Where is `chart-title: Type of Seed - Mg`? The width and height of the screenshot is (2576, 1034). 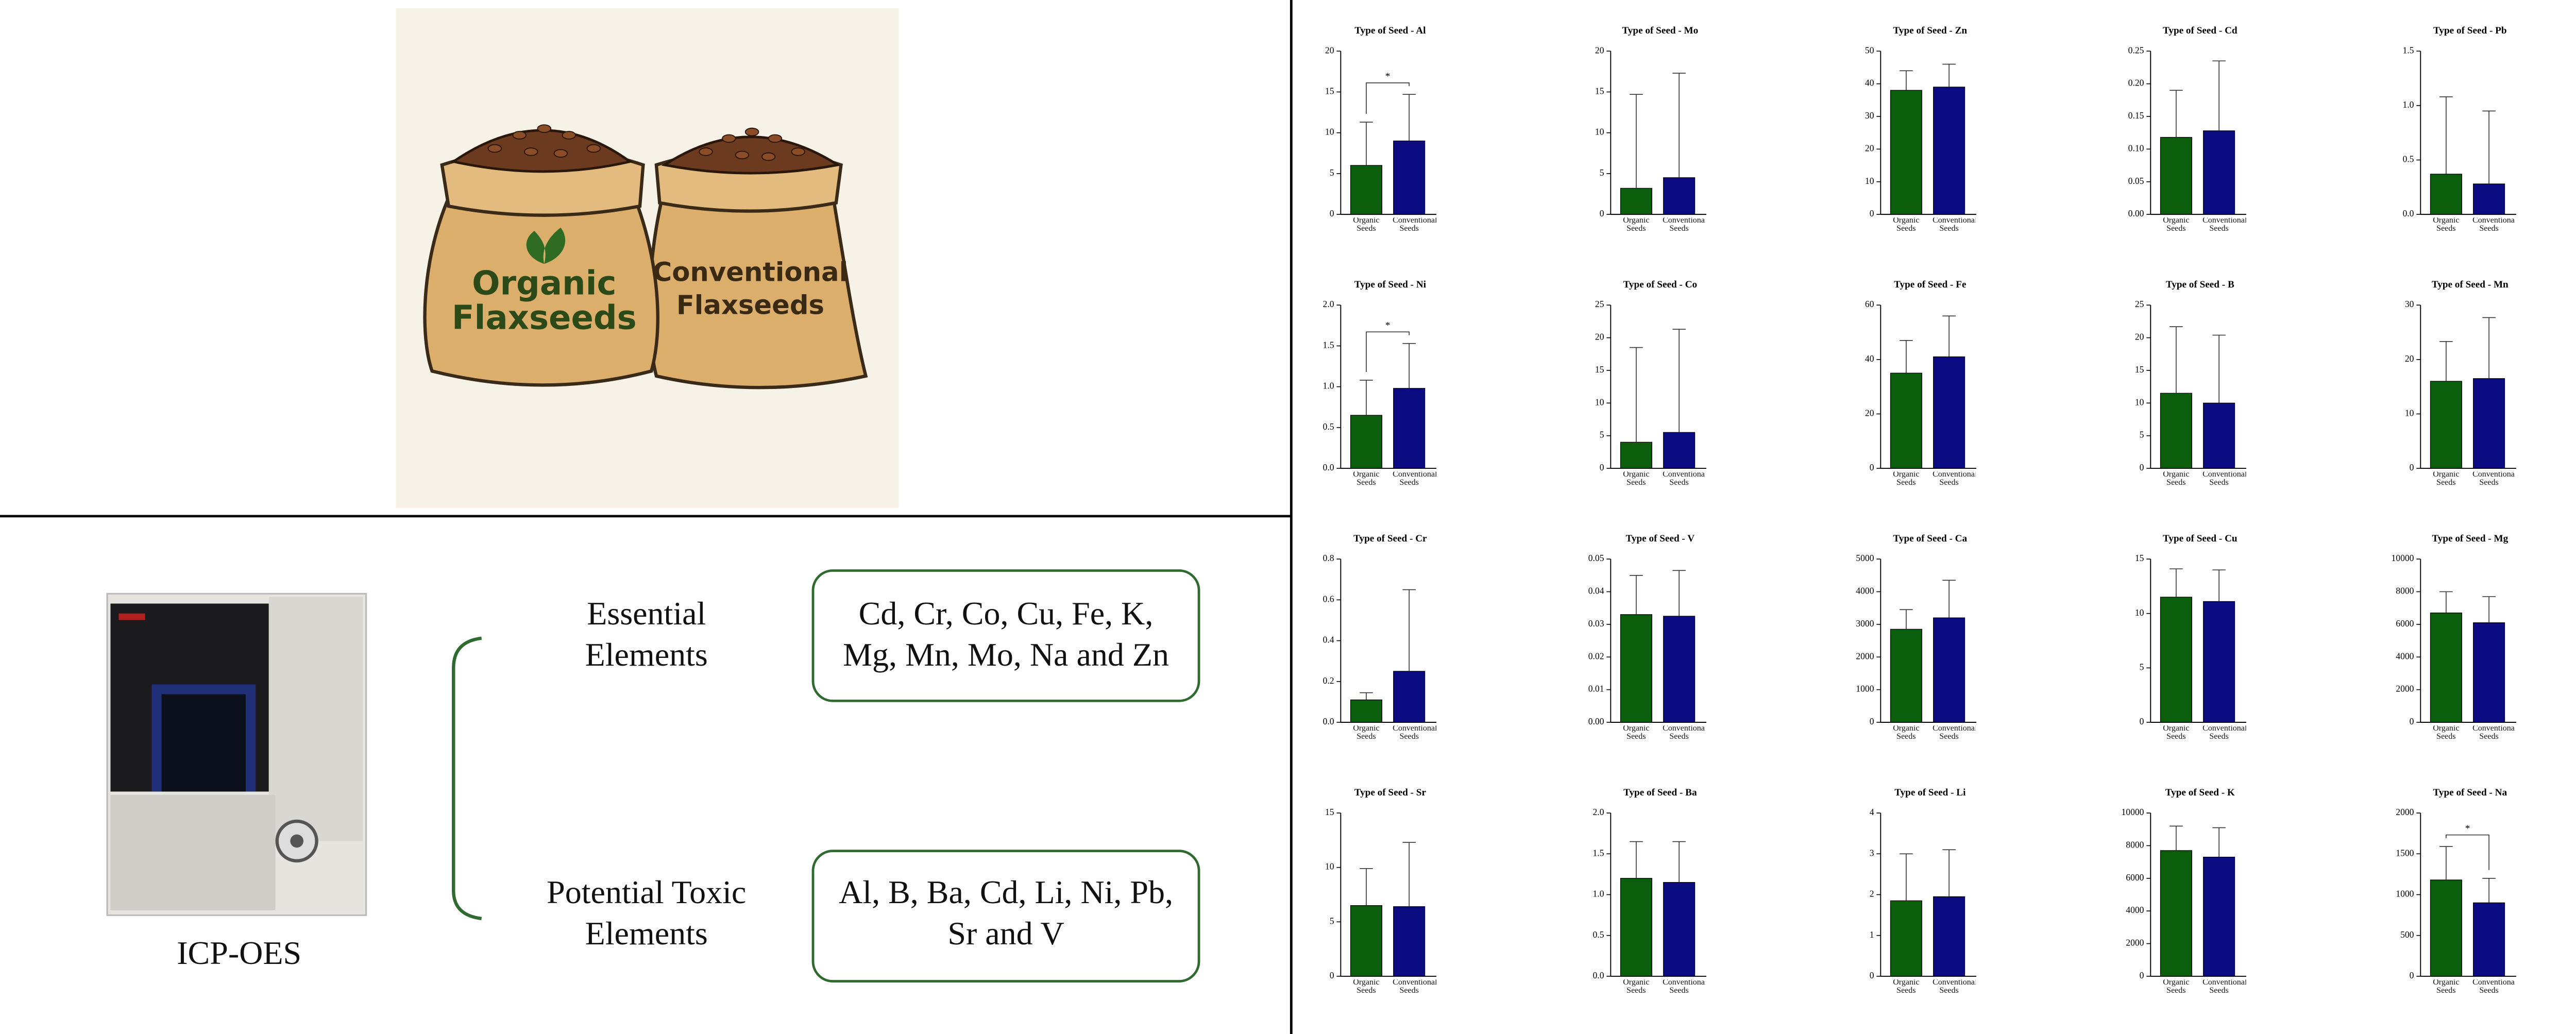 chart-title: Type of Seed - Mg is located at coordinates (2470, 538).